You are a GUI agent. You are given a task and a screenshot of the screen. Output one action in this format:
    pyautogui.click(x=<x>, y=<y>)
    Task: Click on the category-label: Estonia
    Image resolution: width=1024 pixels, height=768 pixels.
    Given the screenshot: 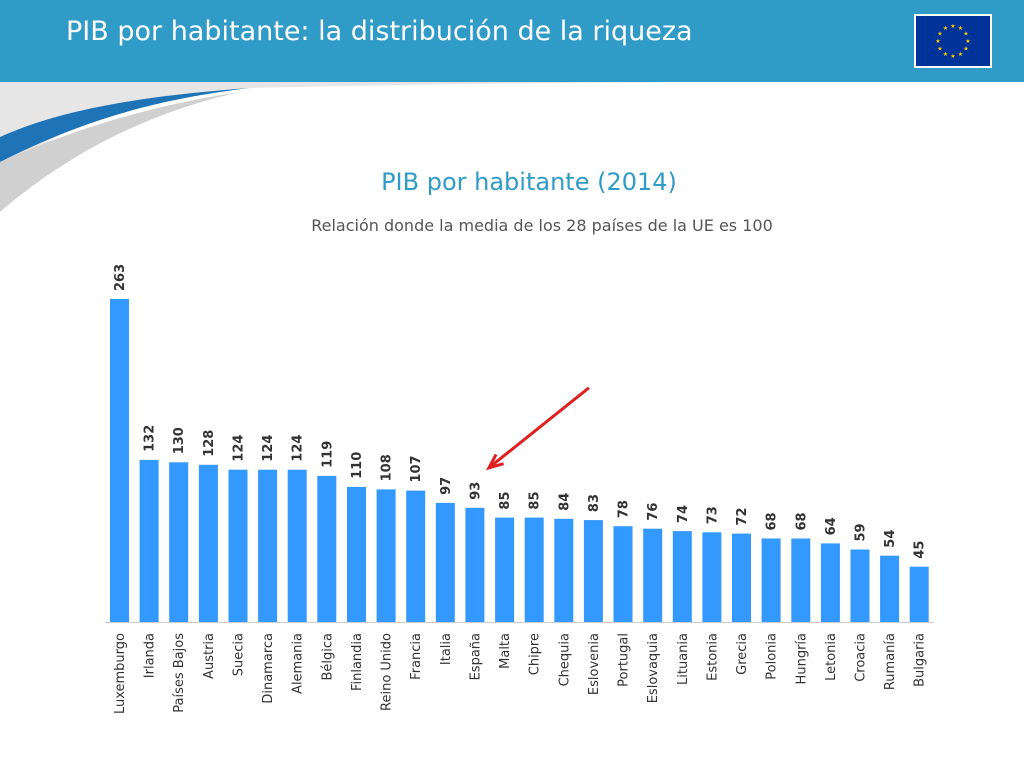 What is the action you would take?
    pyautogui.click(x=712, y=657)
    